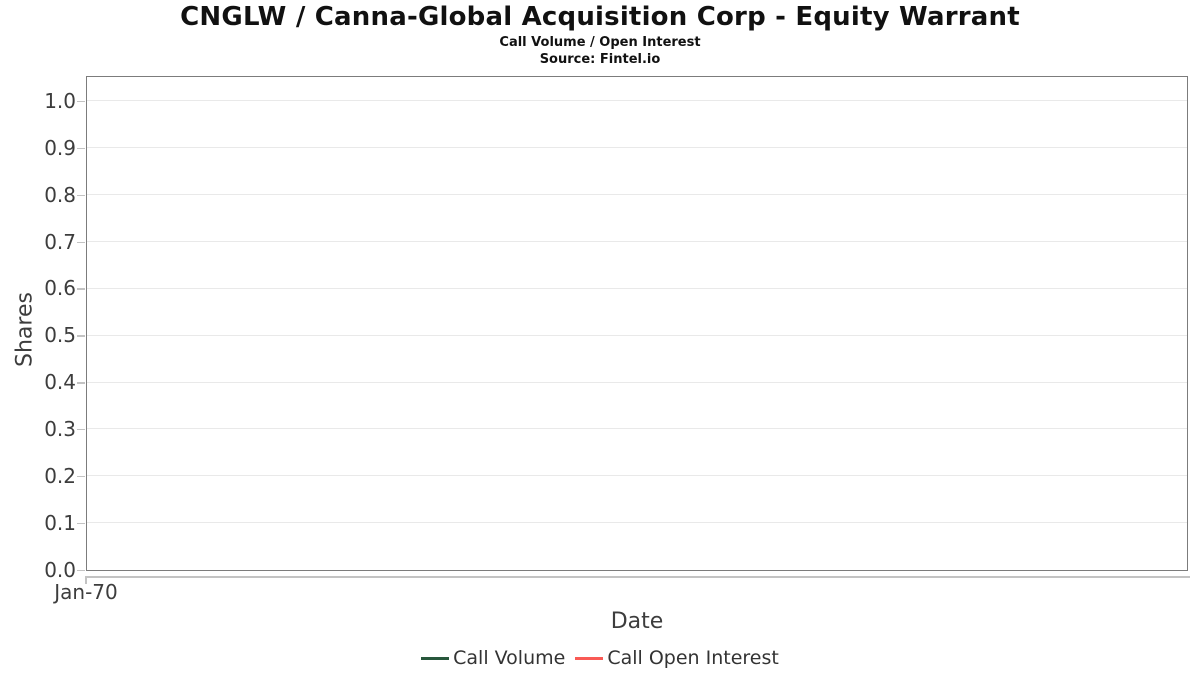 Image resolution: width=1200 pixels, height=675 pixels. What do you see at coordinates (60, 428) in the screenshot?
I see `y-axis-tick-label: 0.3` at bounding box center [60, 428].